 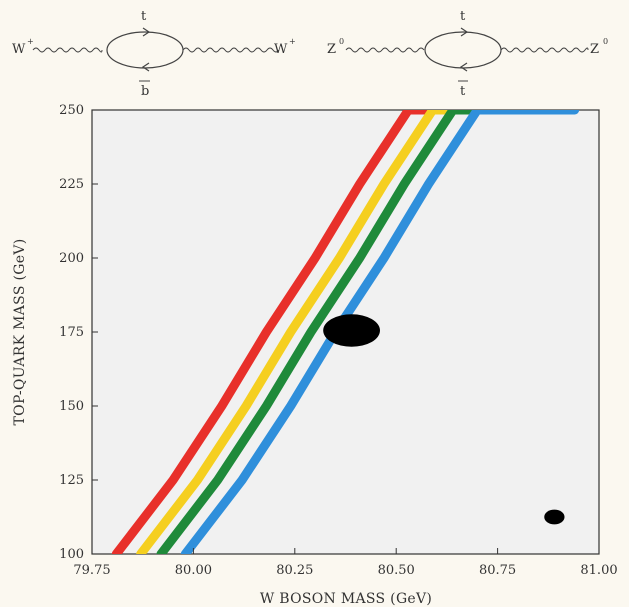 What do you see at coordinates (294, 570) in the screenshot?
I see `x-tick-label: 80.25` at bounding box center [294, 570].